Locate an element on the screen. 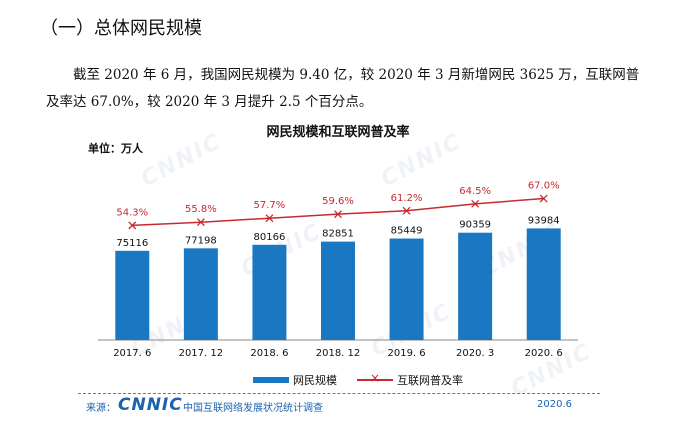  chart-title: 网民规模和互联网普及率 is located at coordinates (338, 132).